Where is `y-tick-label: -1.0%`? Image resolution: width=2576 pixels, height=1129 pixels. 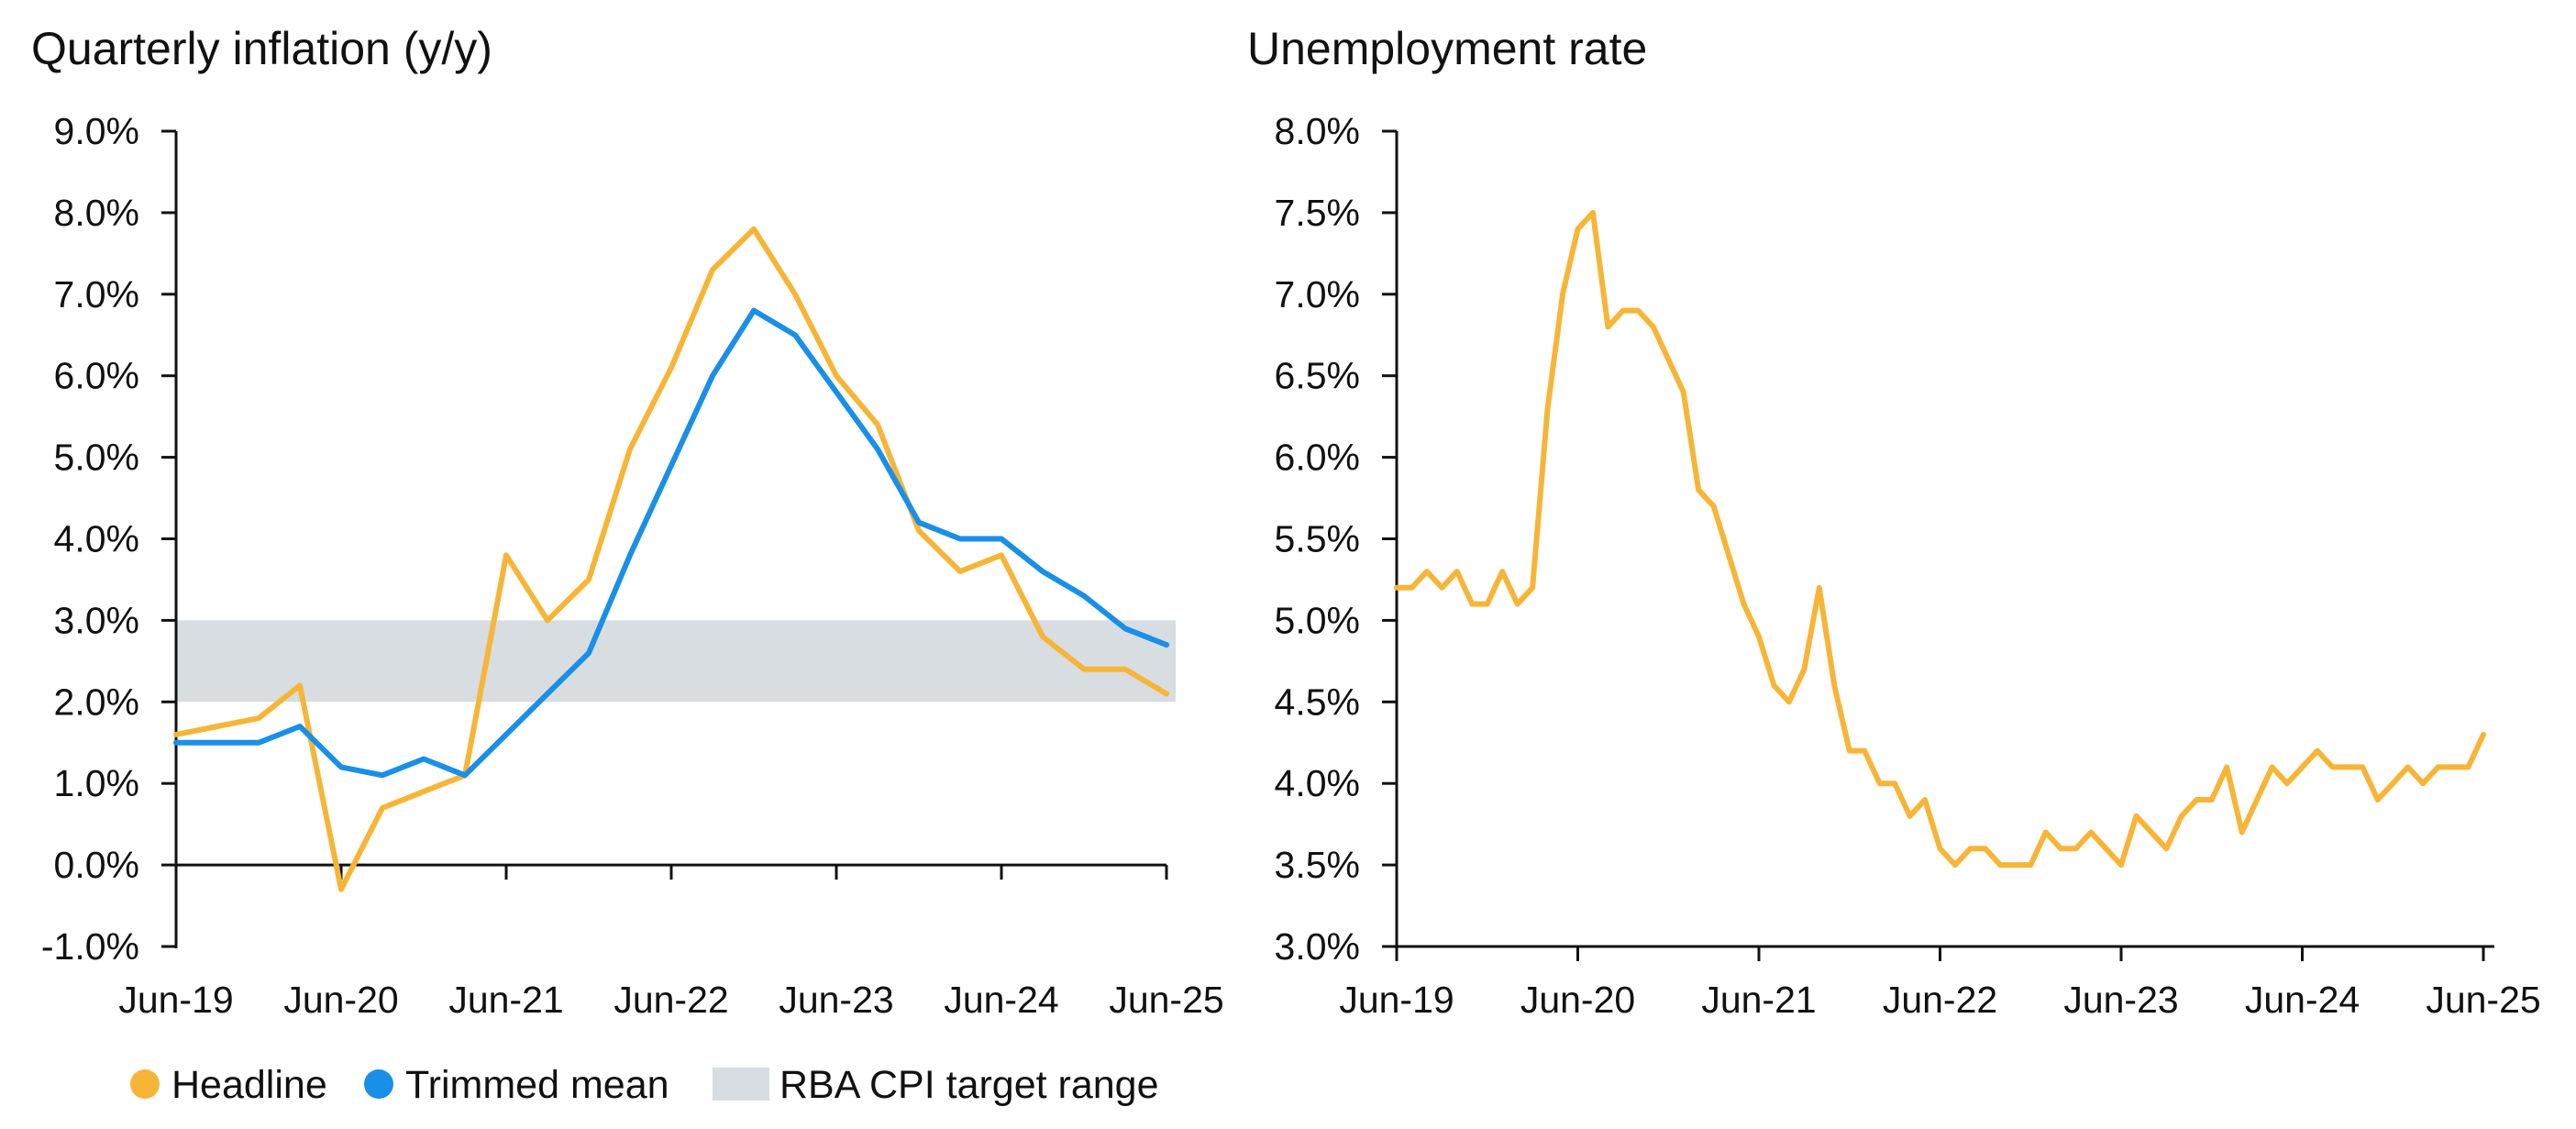
y-tick-label: -1.0% is located at coordinates (90, 946).